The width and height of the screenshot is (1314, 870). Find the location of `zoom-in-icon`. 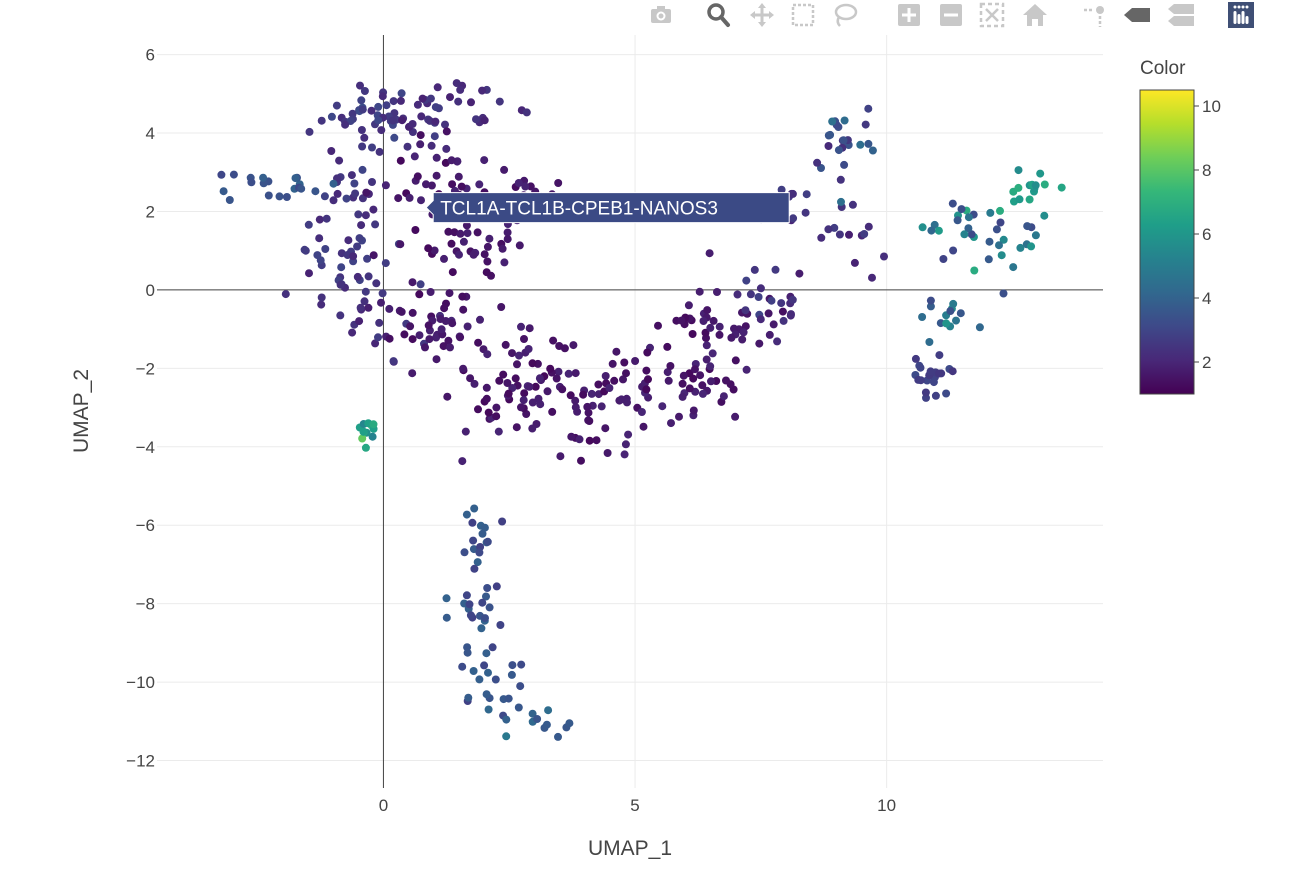

zoom-in-icon is located at coordinates (909, 15).